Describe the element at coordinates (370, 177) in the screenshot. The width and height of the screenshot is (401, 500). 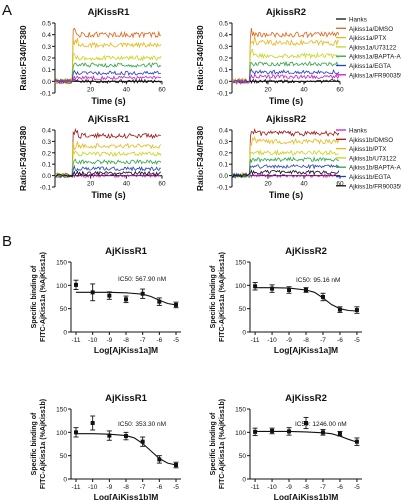
I see `legend-label: Ajkiss1b/EGTA` at that location.